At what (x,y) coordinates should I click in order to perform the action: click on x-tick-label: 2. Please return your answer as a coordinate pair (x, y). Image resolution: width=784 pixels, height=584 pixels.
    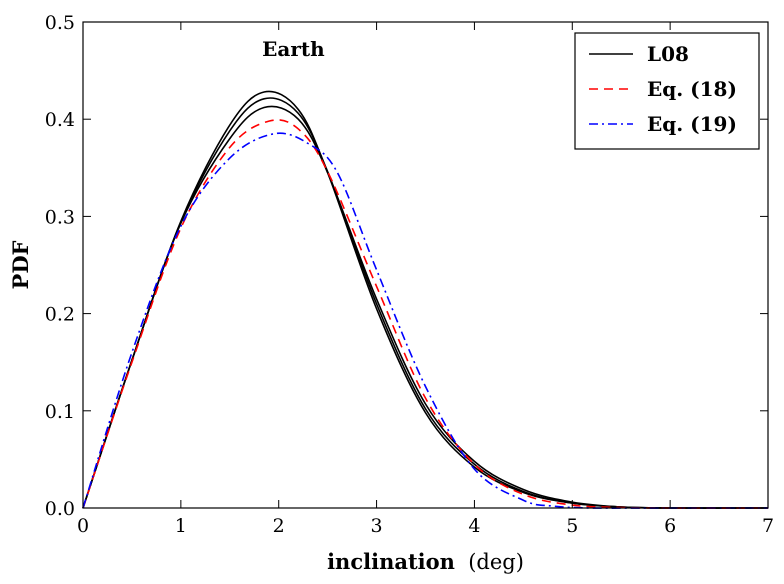
    Looking at the image, I should click on (279, 526).